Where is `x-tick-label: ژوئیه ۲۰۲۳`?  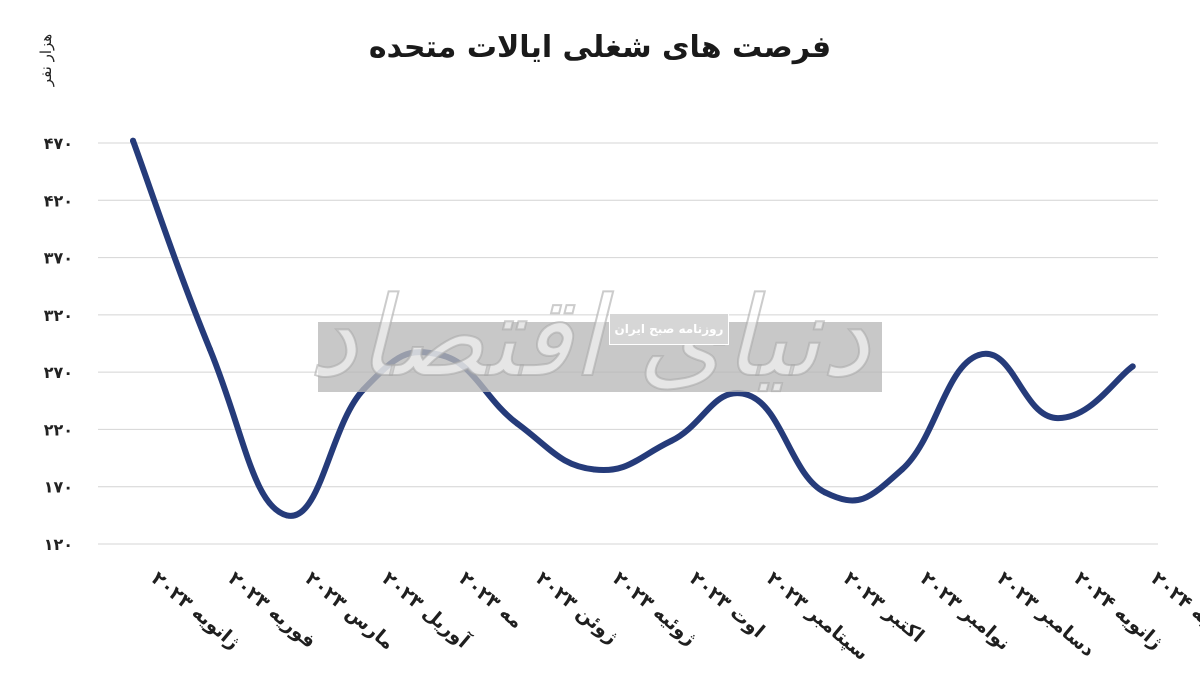 x-tick-label: ژوئیه ۲۰۲۳ is located at coordinates (654, 608).